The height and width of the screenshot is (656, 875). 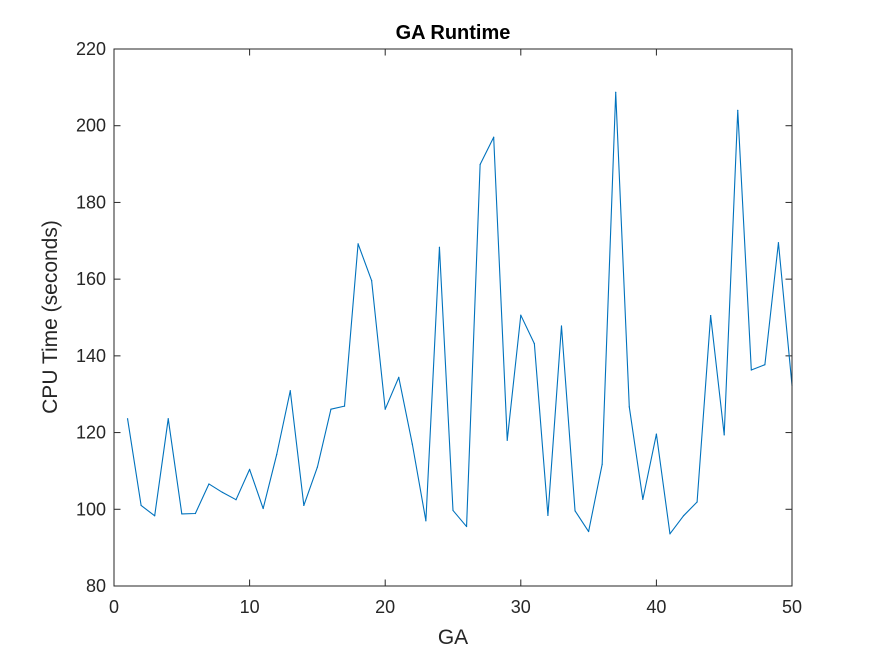 I want to click on chart-title: GA Runtime, so click(x=453, y=33).